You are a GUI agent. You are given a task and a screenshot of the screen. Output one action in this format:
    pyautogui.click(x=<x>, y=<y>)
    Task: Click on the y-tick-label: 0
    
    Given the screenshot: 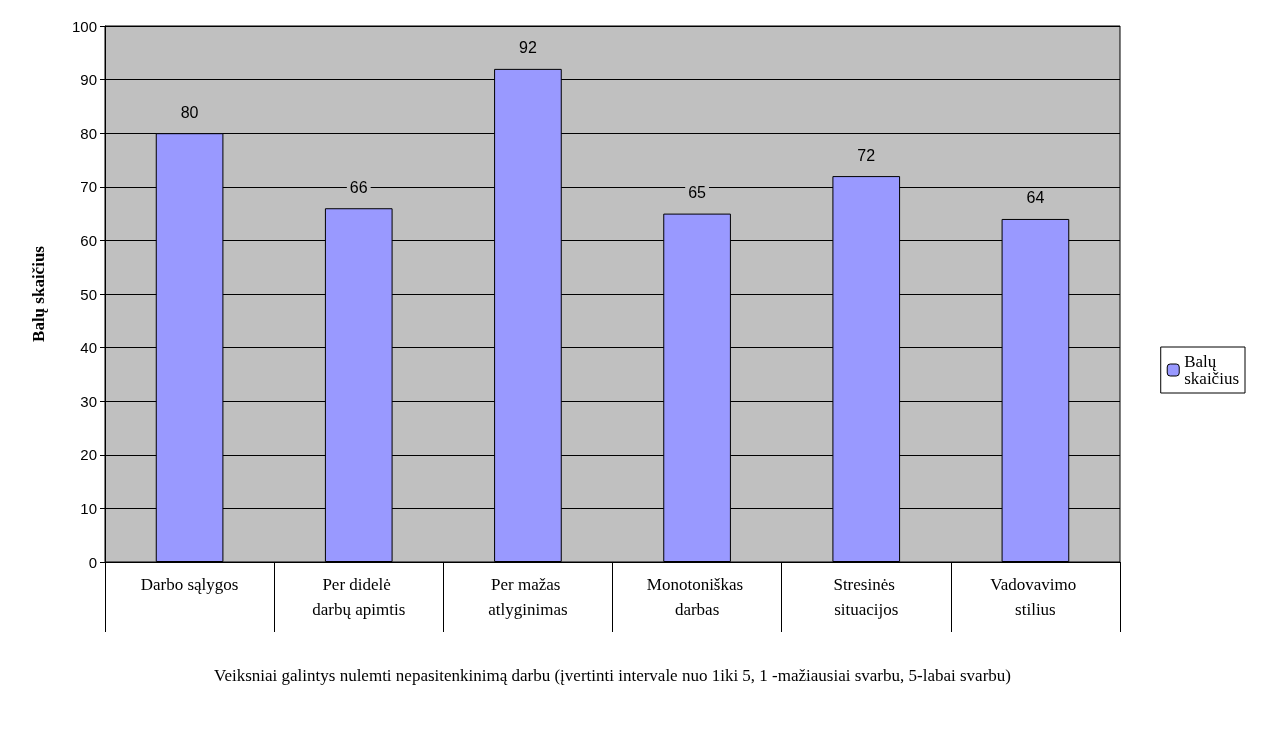 What is the action you would take?
    pyautogui.click(x=92, y=562)
    